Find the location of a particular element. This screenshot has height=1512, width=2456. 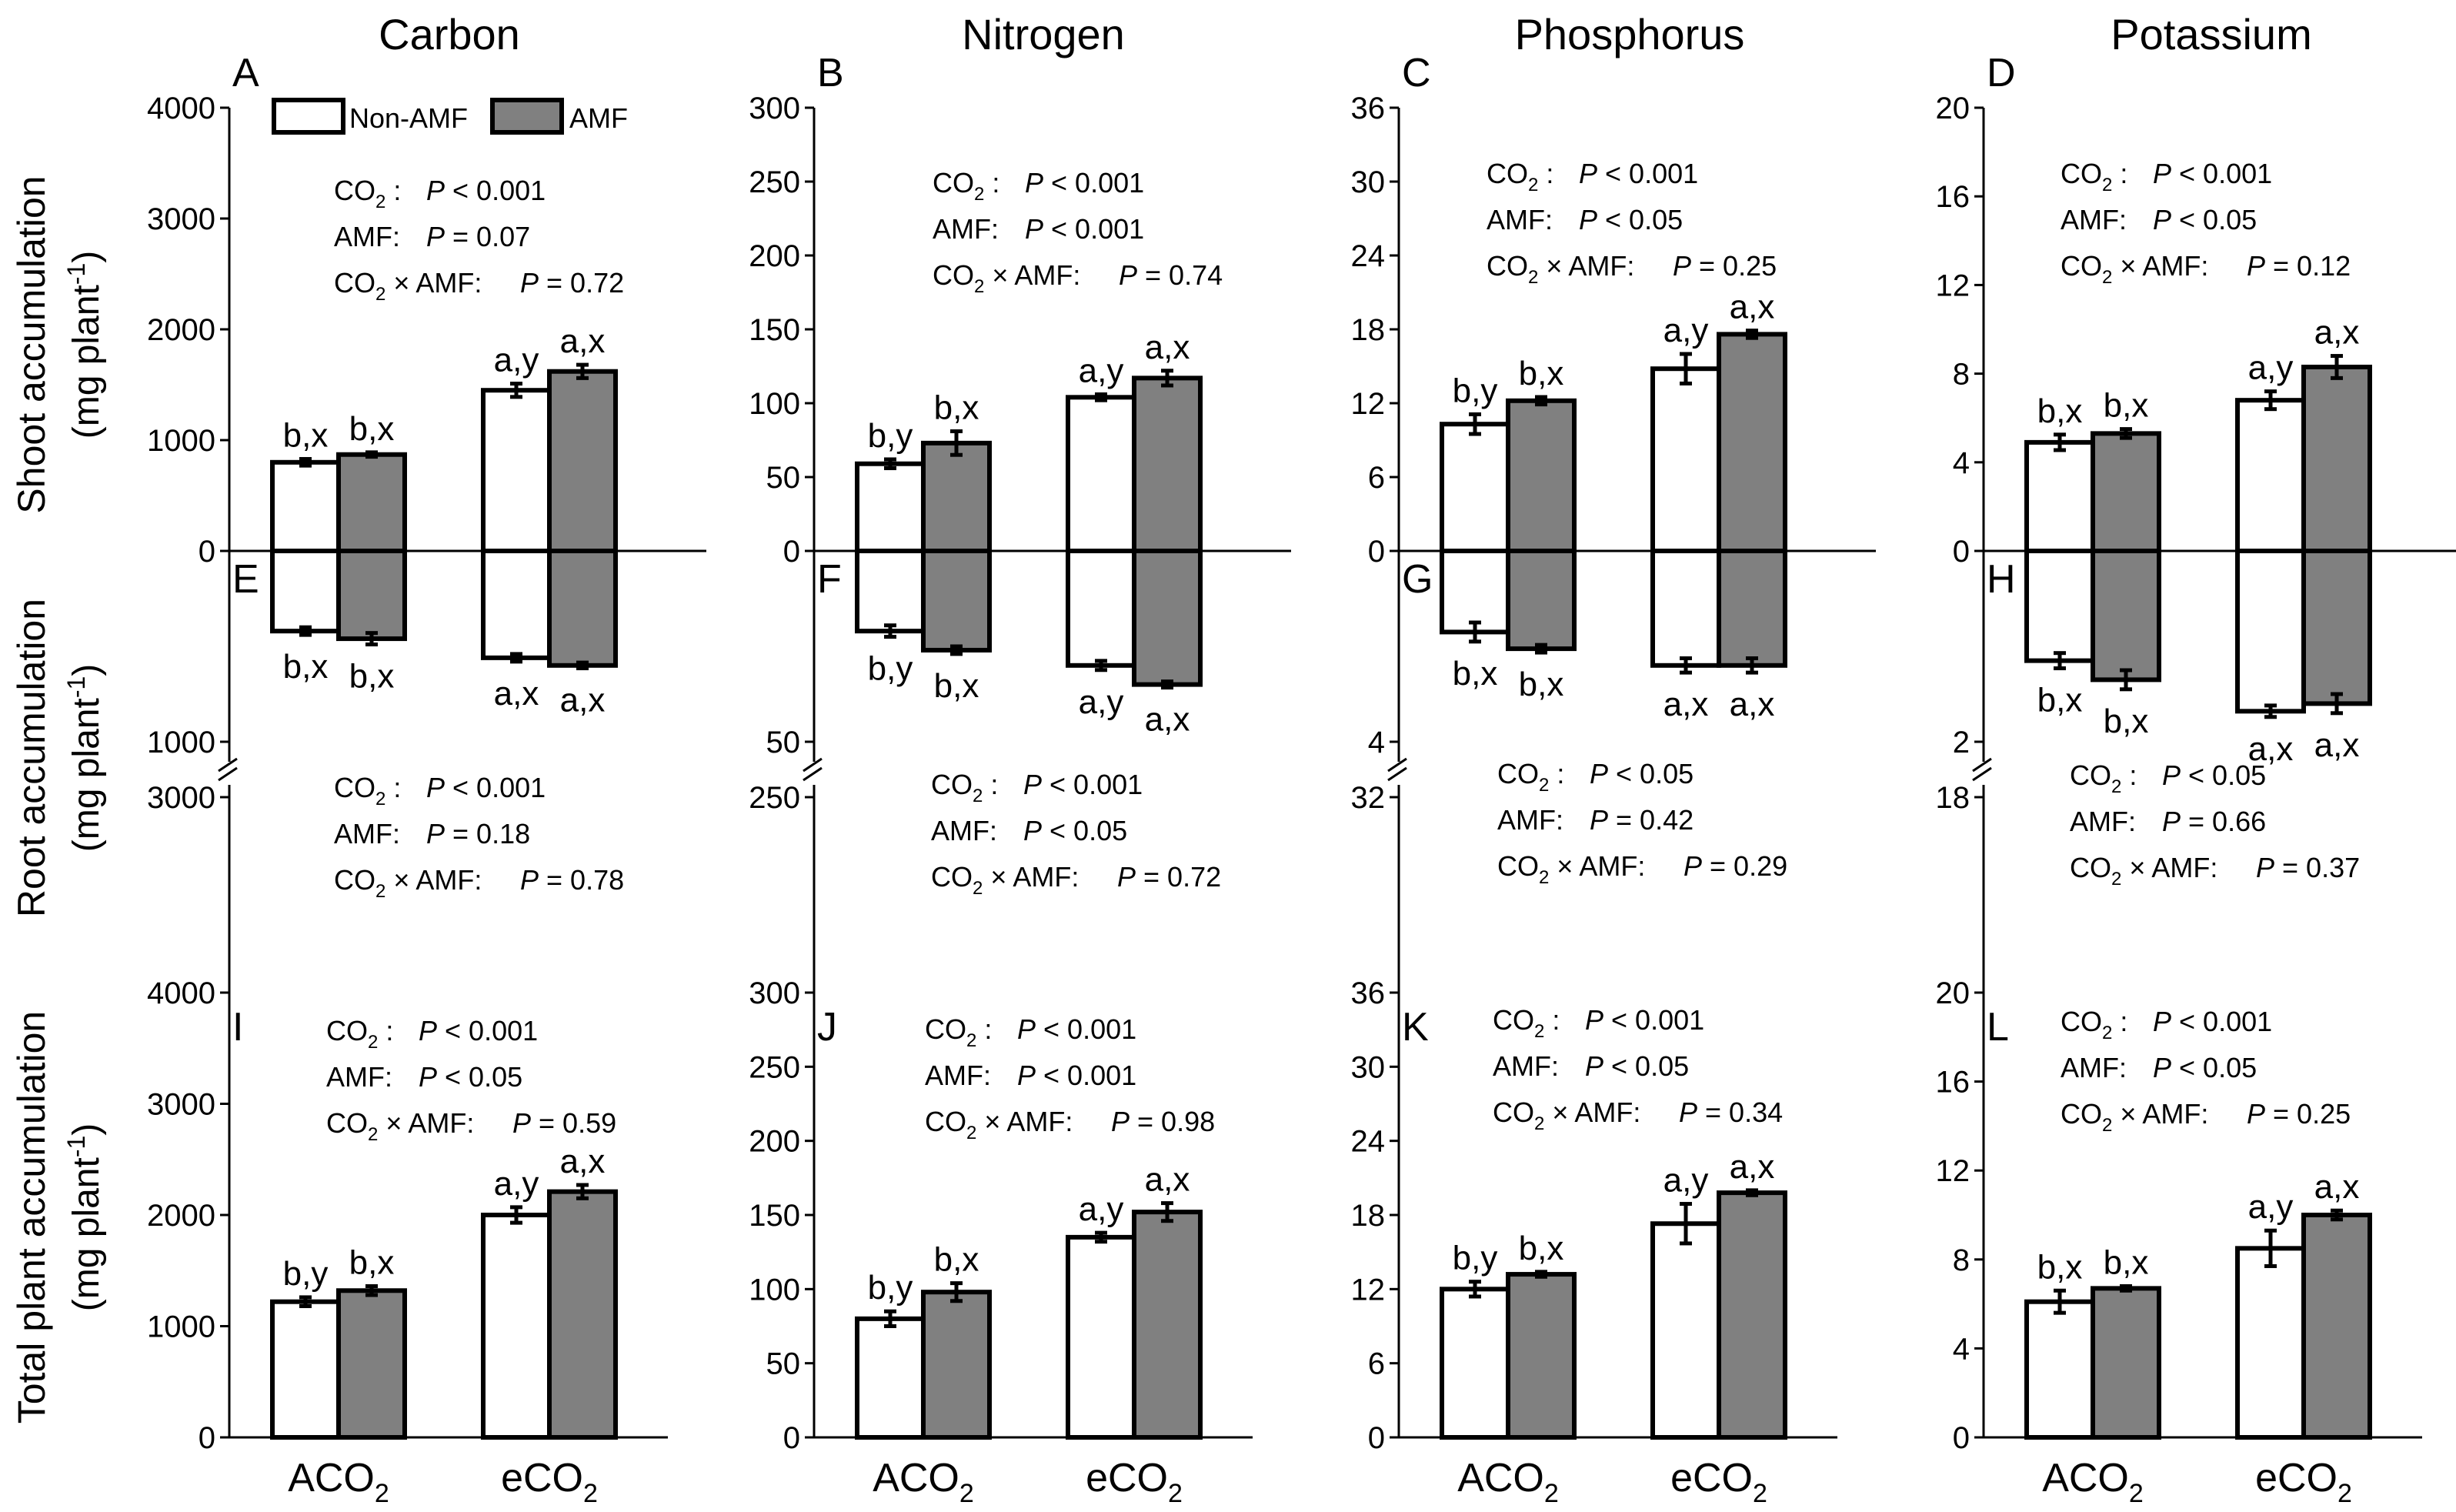

significance-label-h-0: b,x is located at coordinates (2060, 700).